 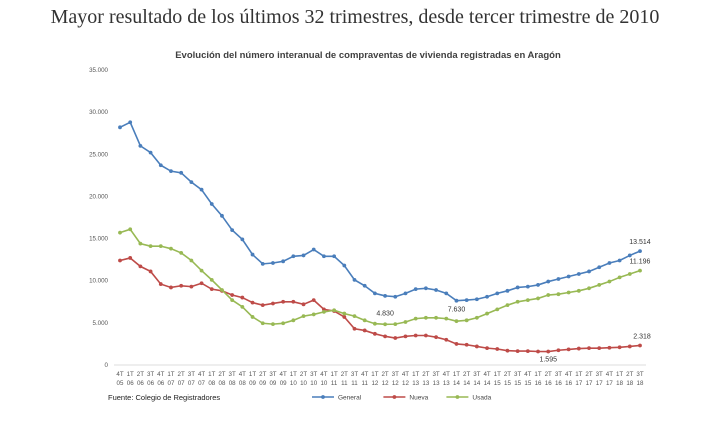 What do you see at coordinates (98, 196) in the screenshot?
I see `y-tick-label: 20.000` at bounding box center [98, 196].